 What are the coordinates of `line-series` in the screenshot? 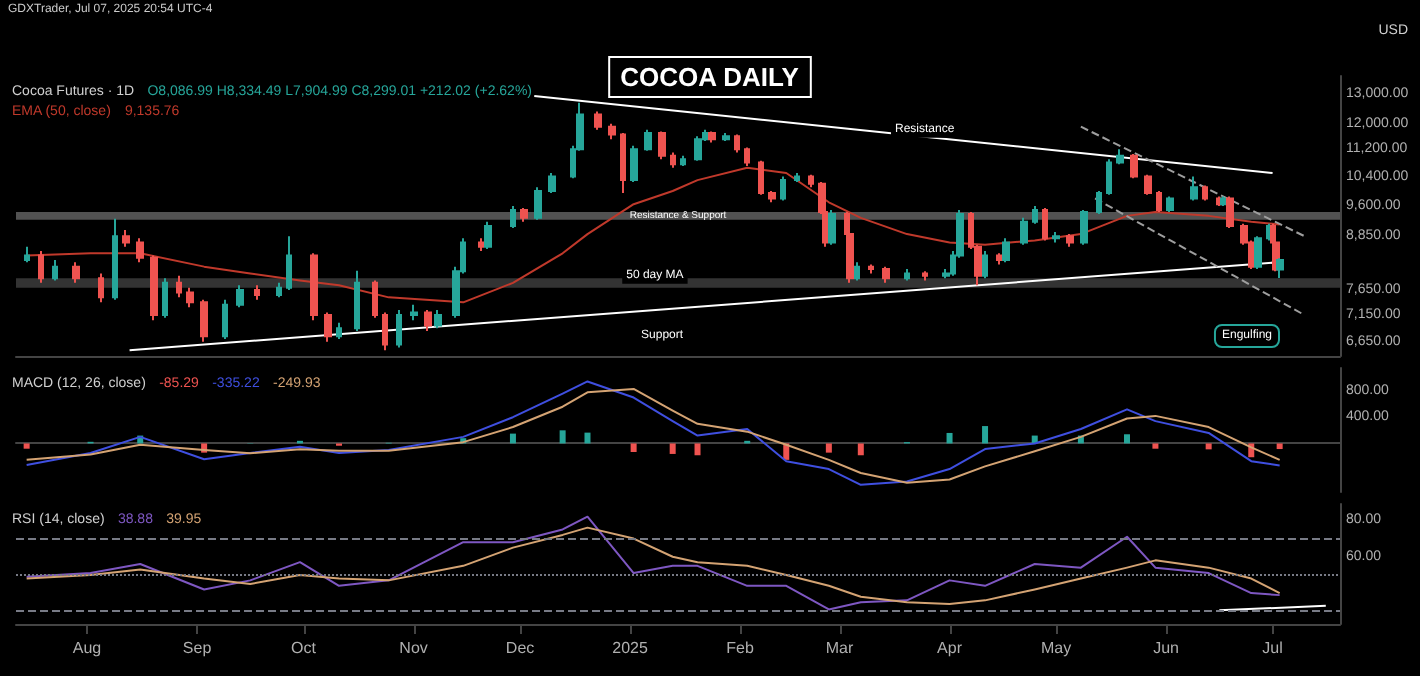 It's located at (653, 565).